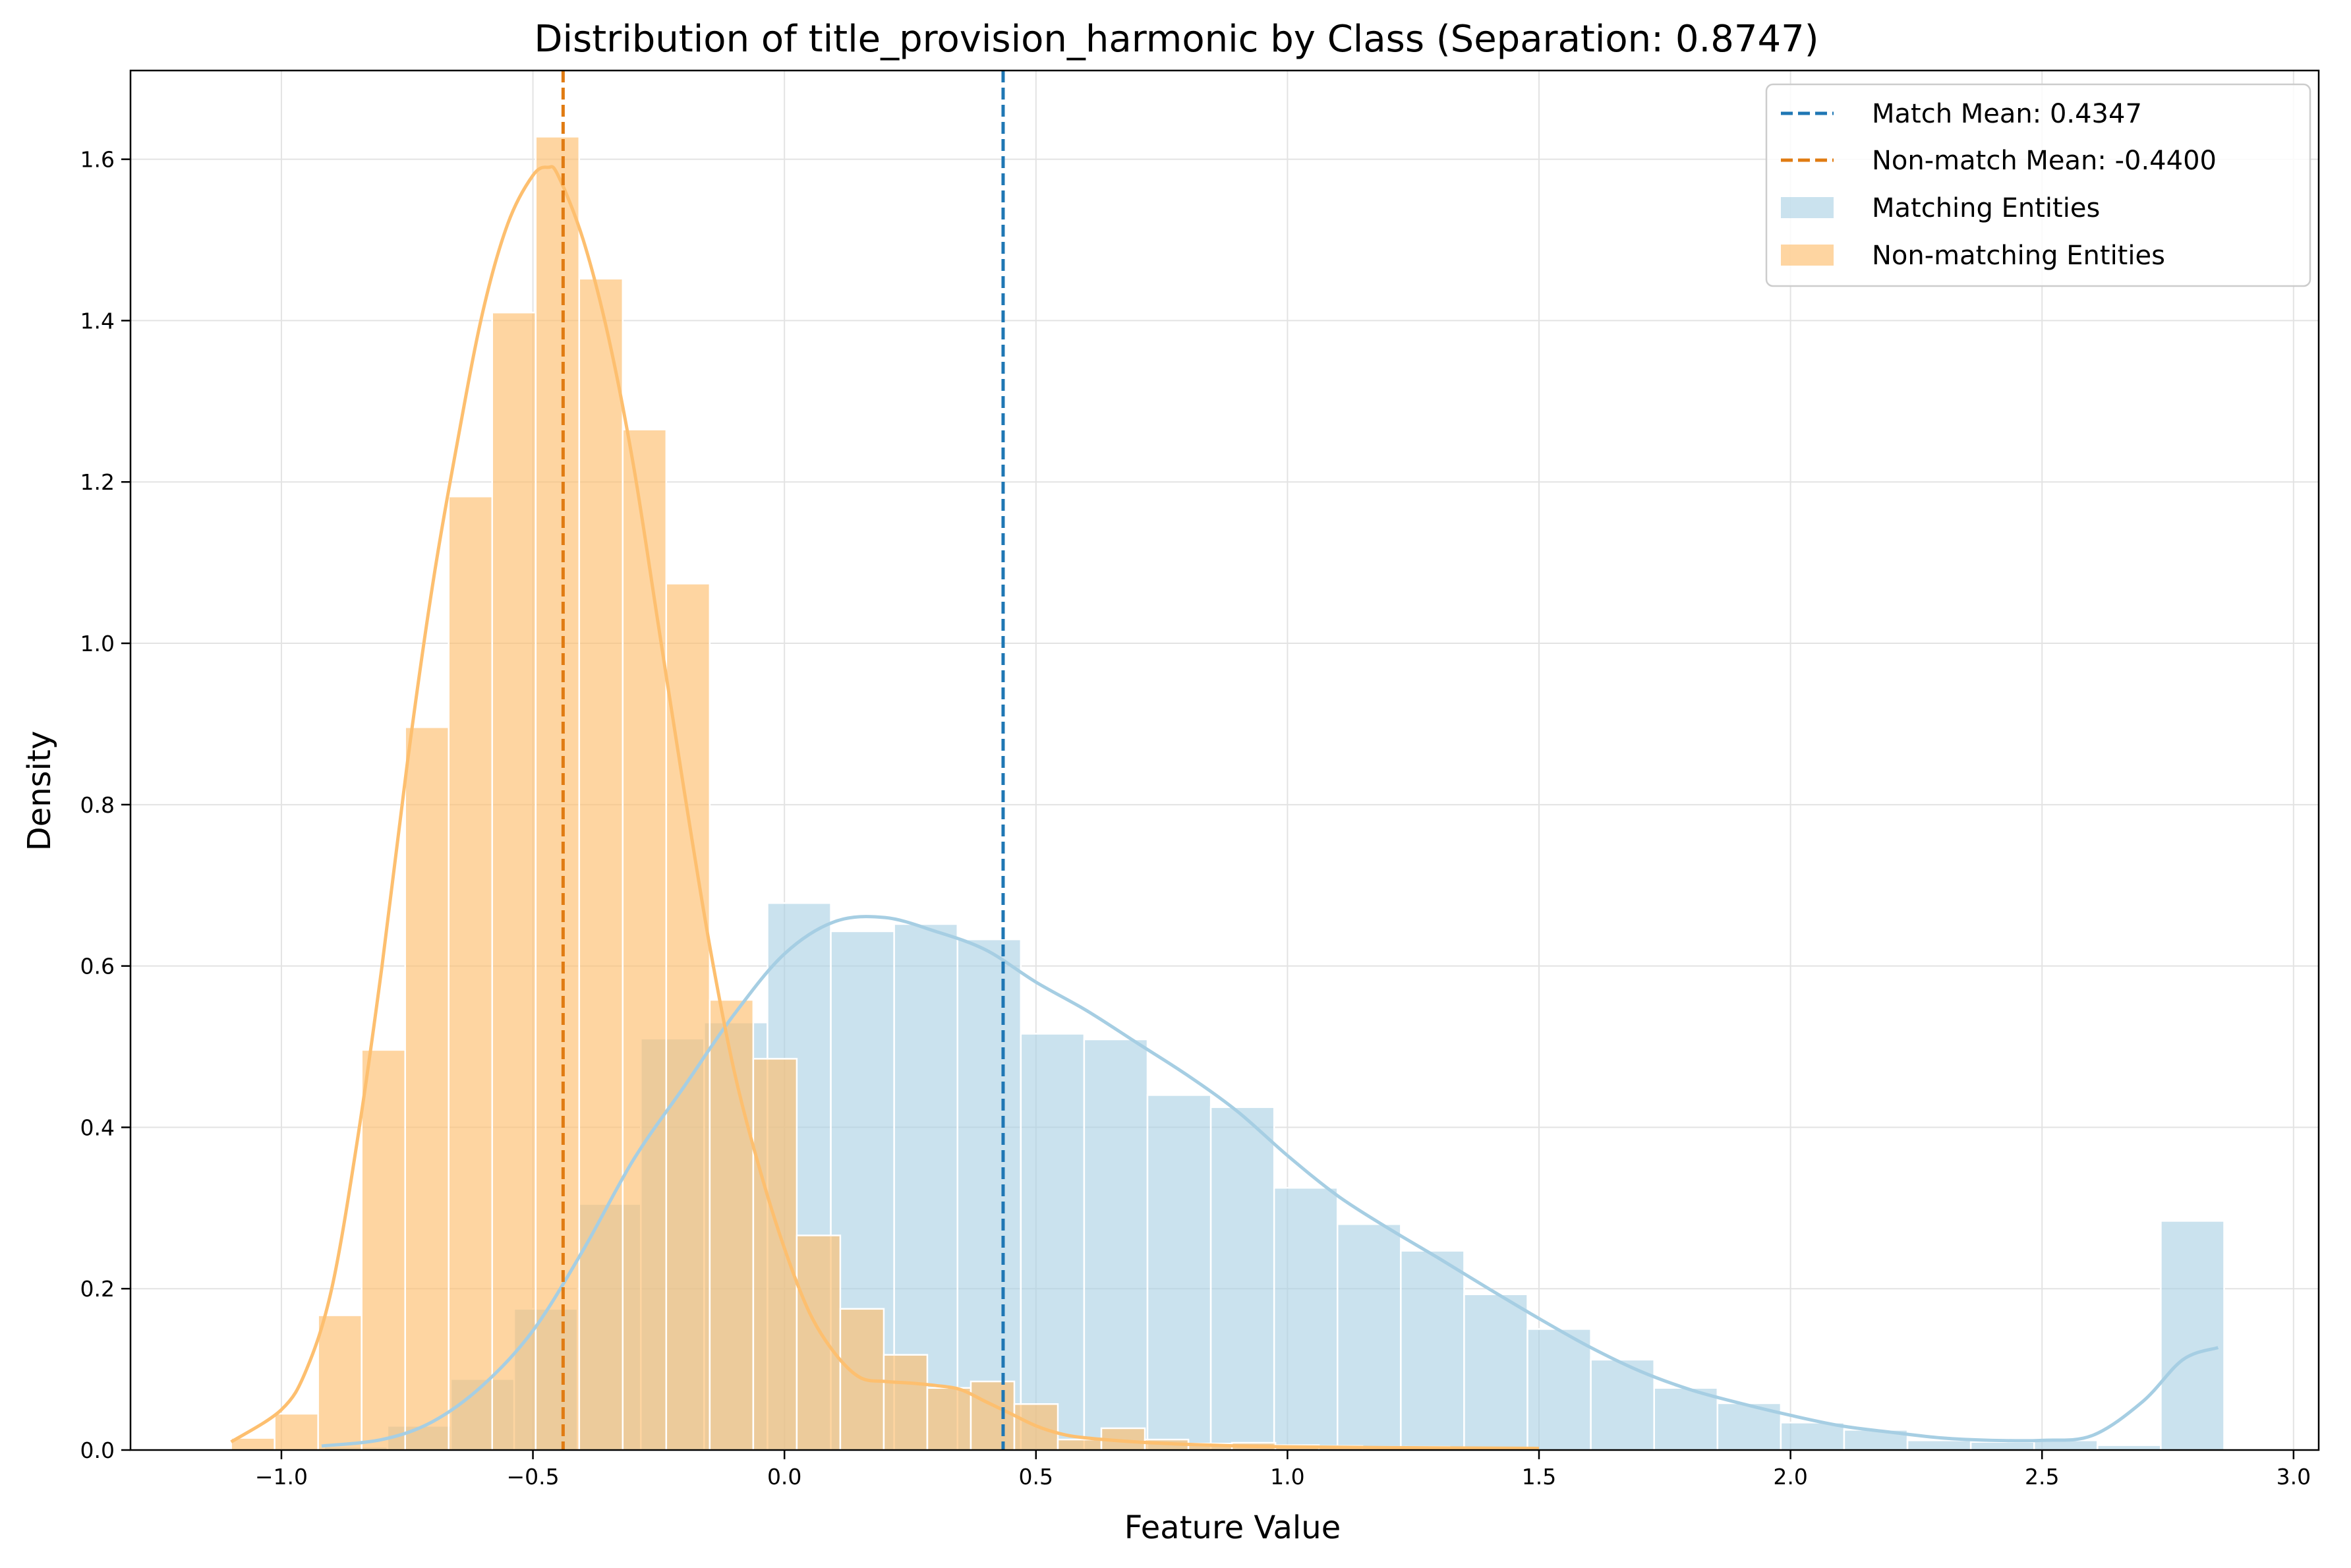 This screenshot has width=2351, height=1568. Describe the element at coordinates (97, 1450) in the screenshot. I see `y-tick-label: 0.0` at that location.